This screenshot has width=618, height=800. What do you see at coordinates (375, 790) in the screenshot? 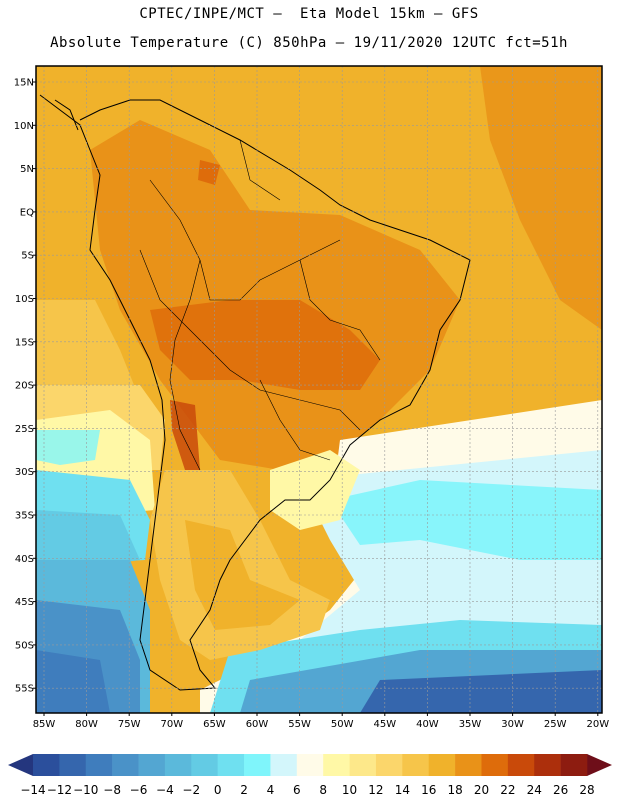
I see `colorbar-label: 12` at bounding box center [375, 790].